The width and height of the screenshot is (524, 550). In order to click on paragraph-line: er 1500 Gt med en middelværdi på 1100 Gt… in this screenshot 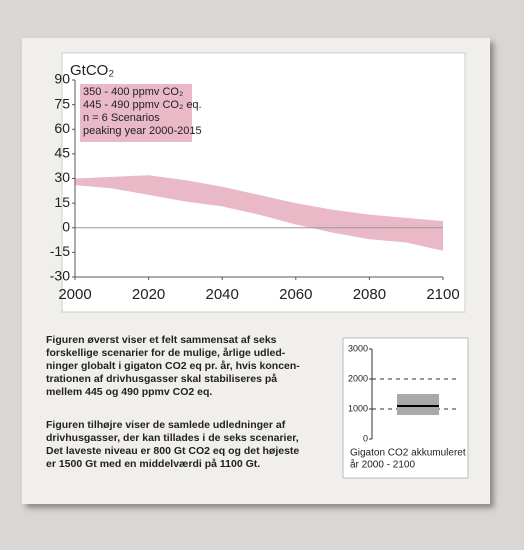, I will do `click(153, 464)`.